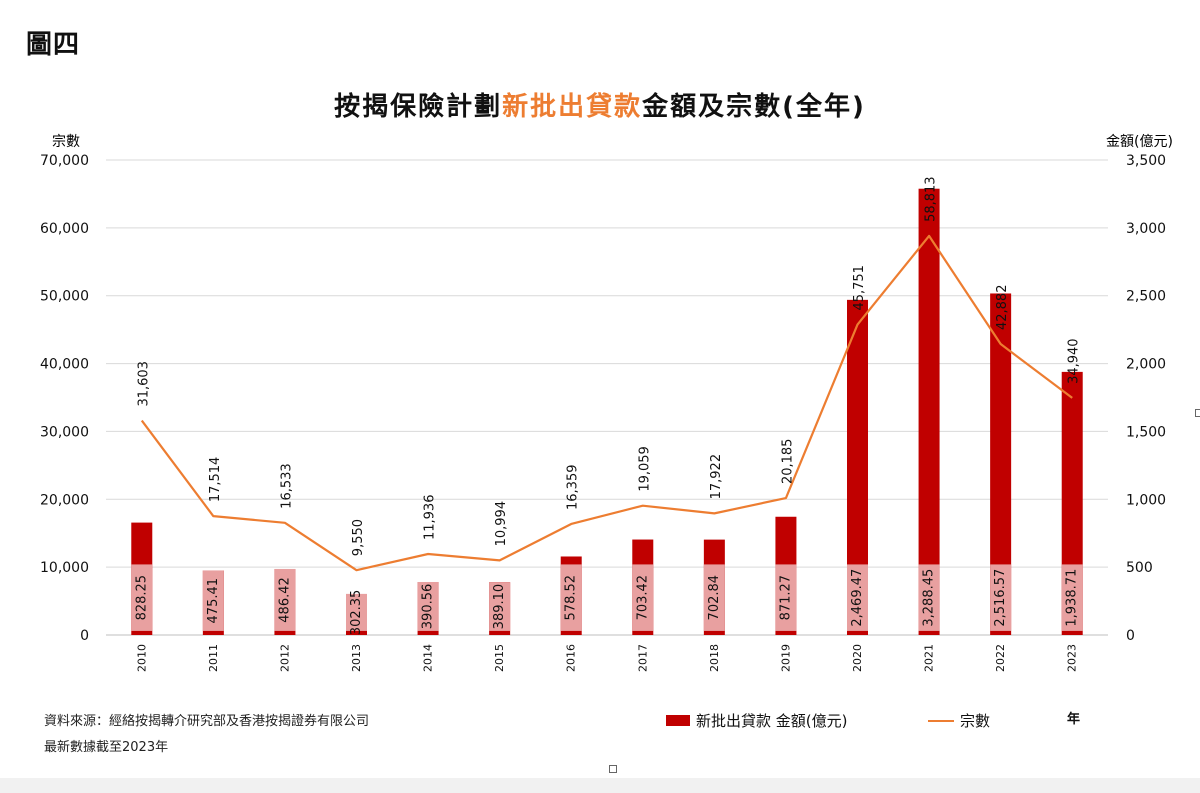 The image size is (1200, 793). I want to click on right-tick-label: 2,000, so click(1146, 365).